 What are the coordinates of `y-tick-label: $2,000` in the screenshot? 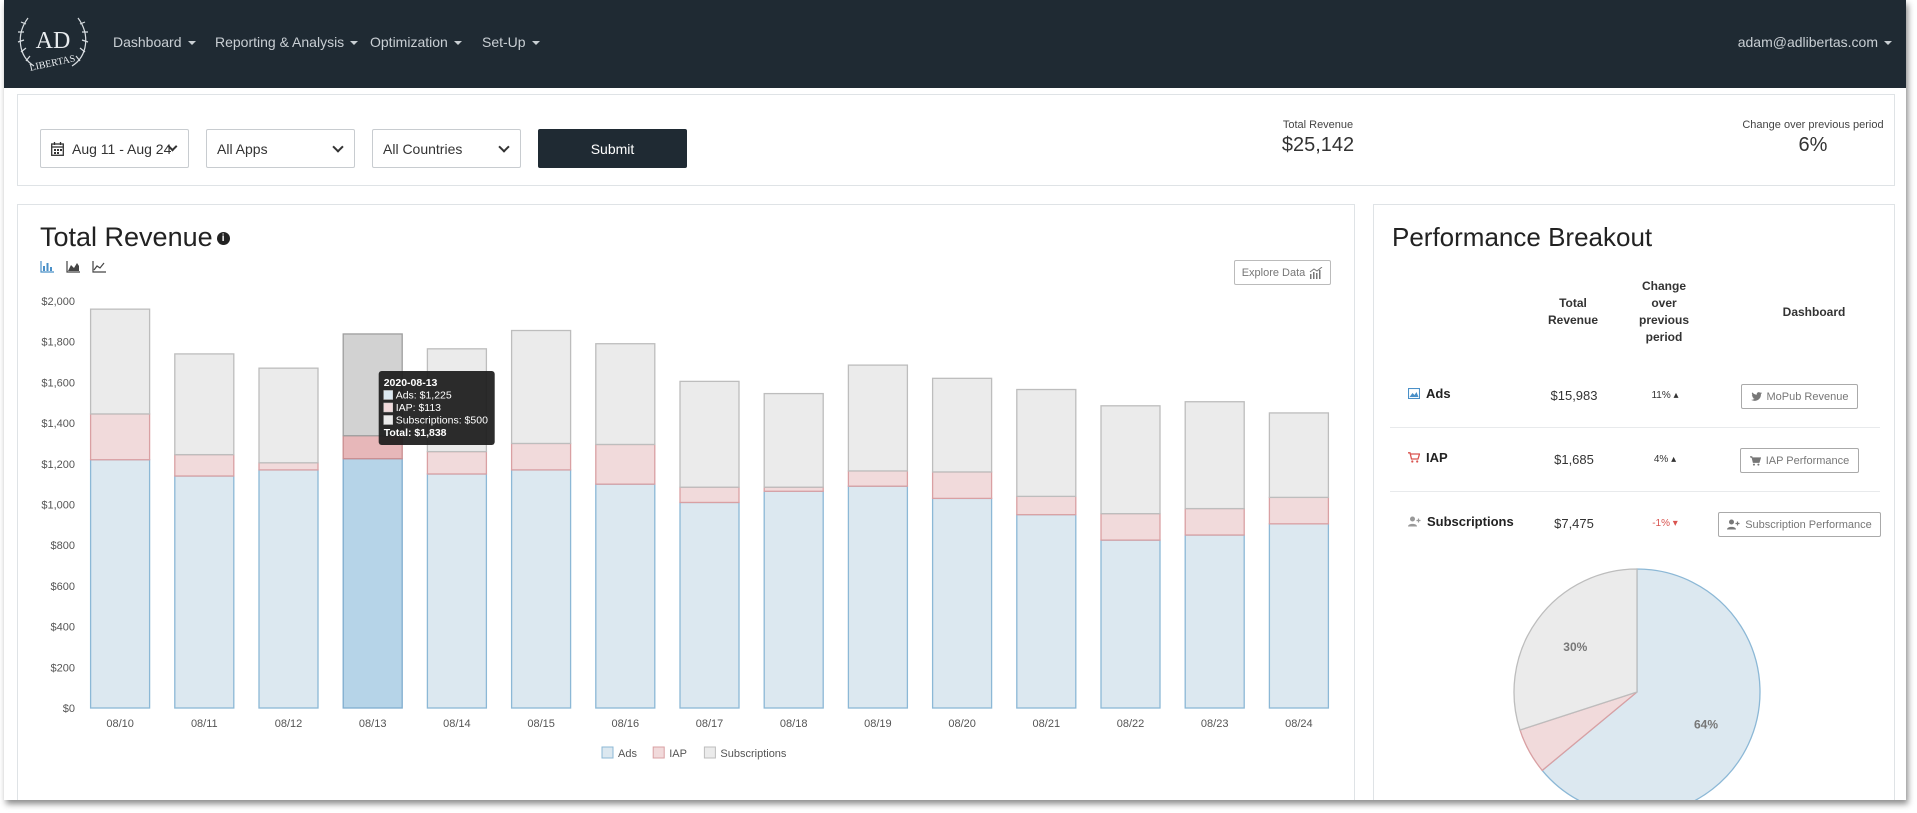 It's located at (58, 302).